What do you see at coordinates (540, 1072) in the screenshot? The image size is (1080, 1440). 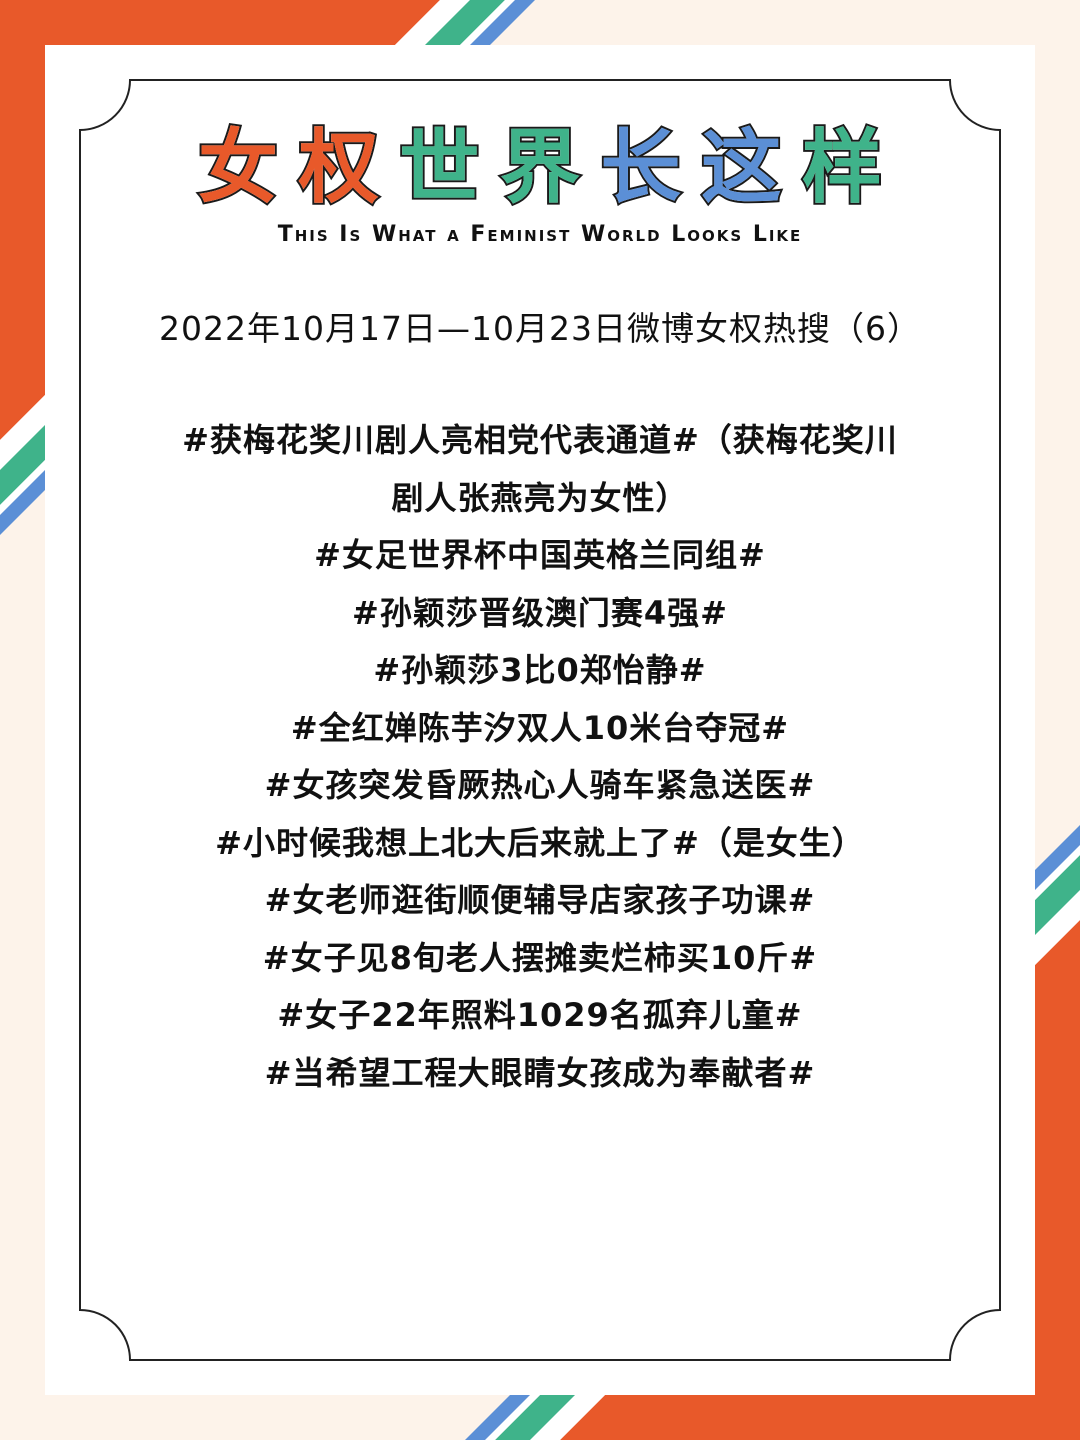 I see `list-item: #当希望工程大眼睛女孩成为奉献者#` at bounding box center [540, 1072].